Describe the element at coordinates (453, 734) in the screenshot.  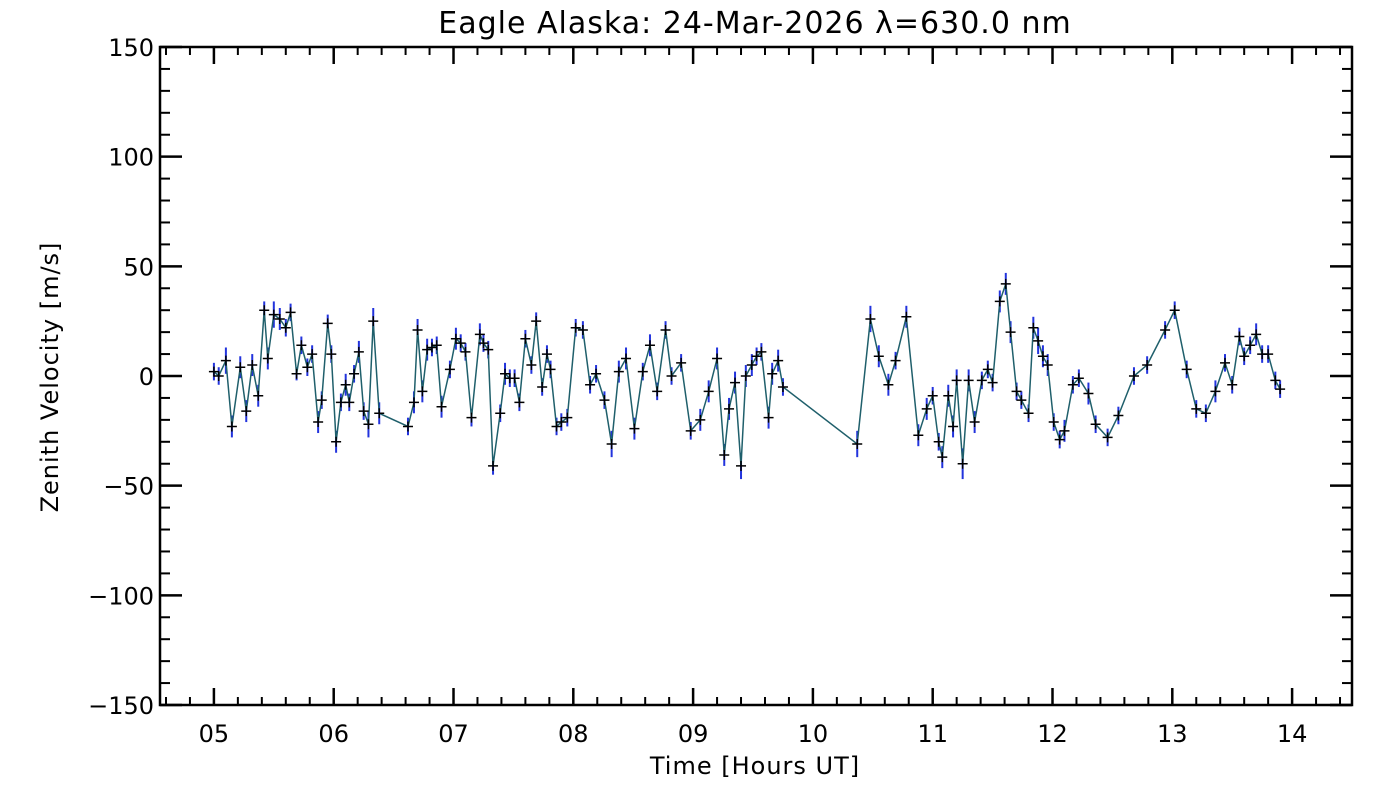
I see `x-tick-label: 07` at that location.